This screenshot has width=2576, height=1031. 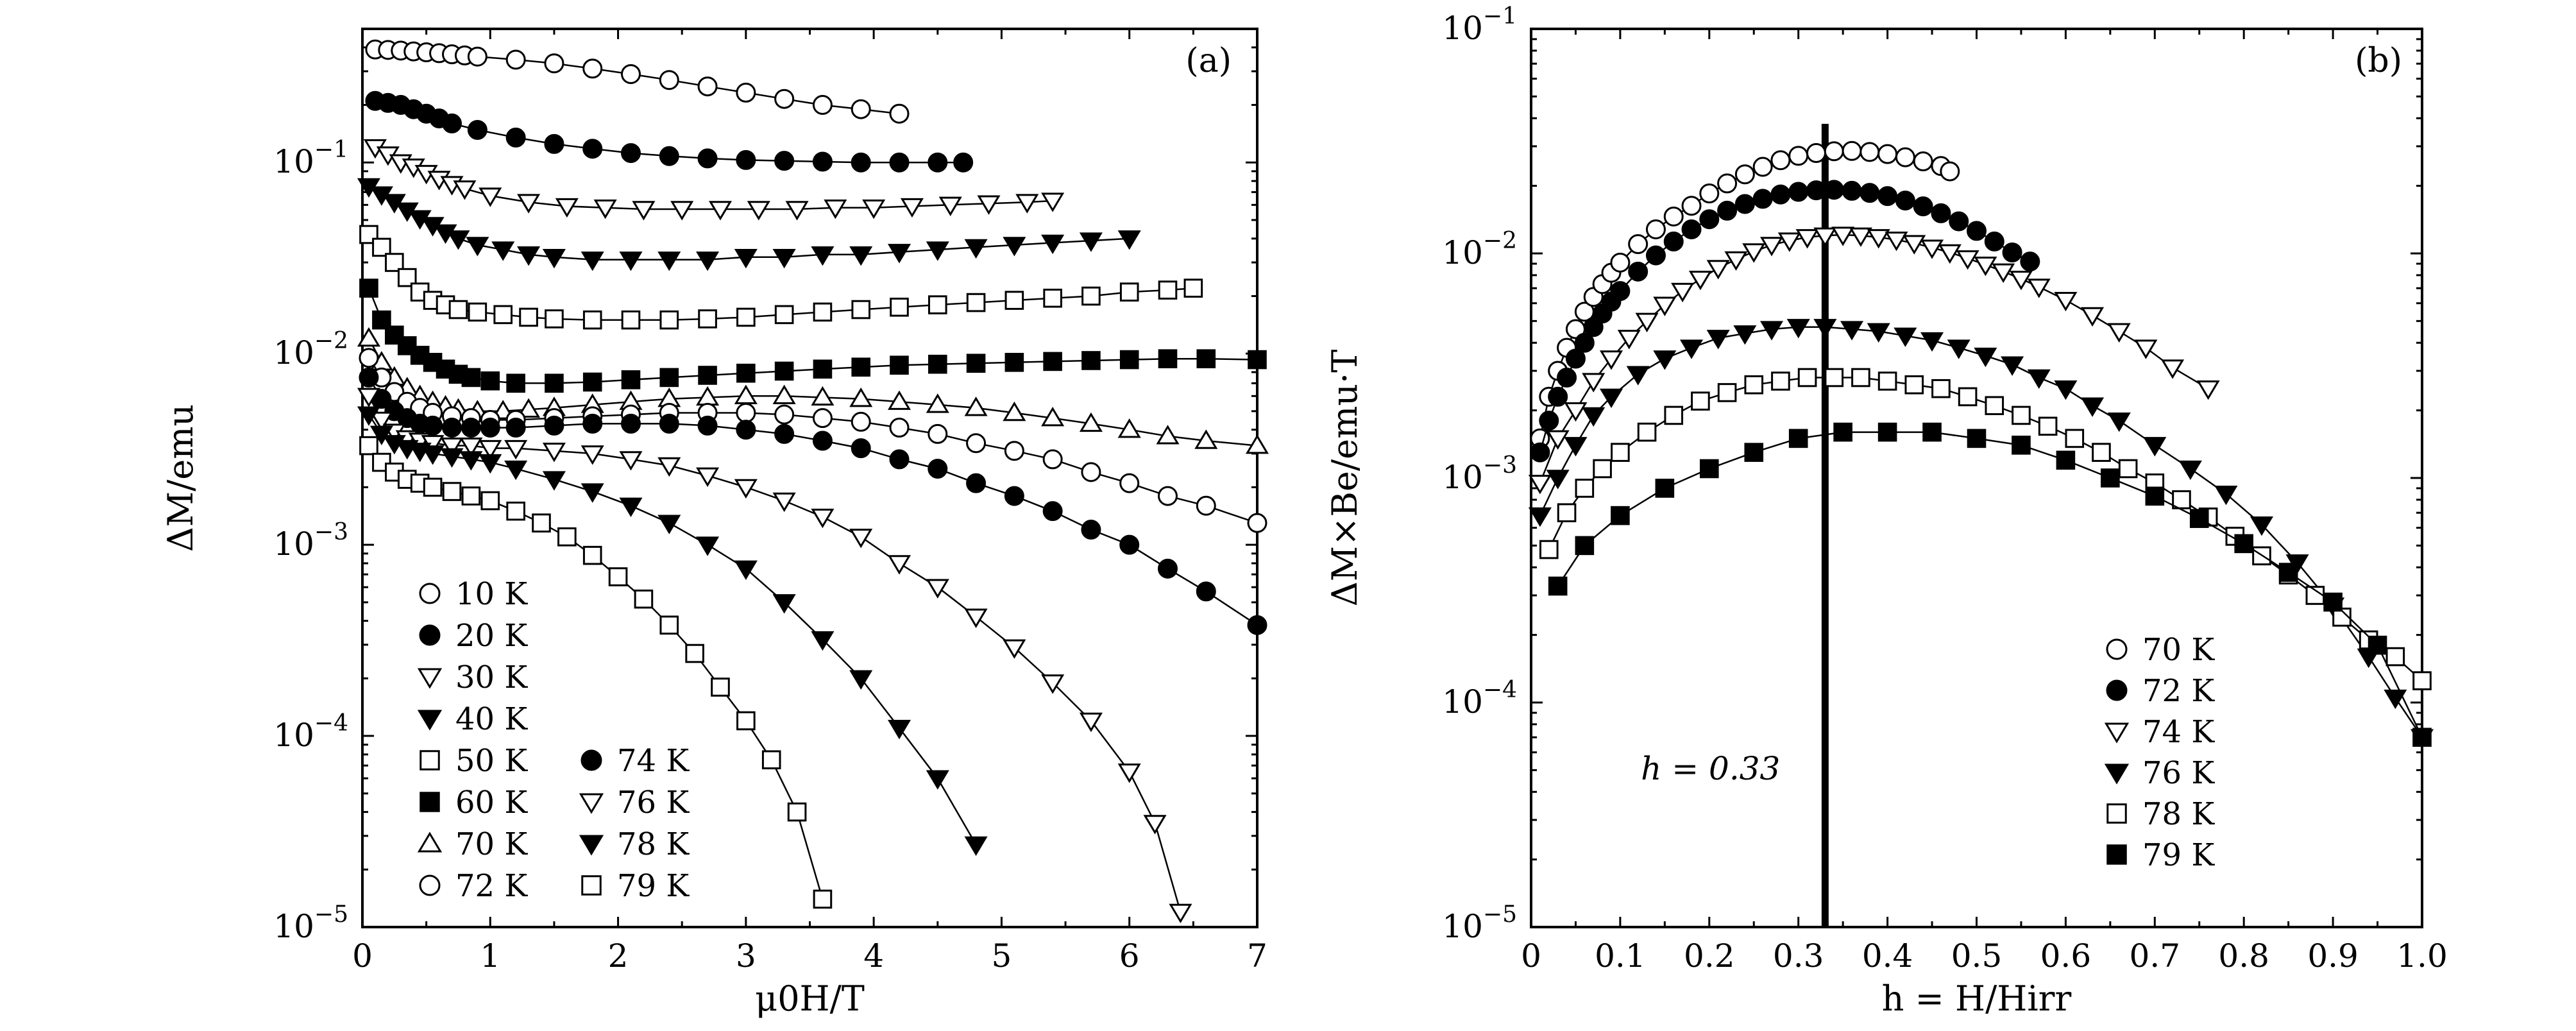 What do you see at coordinates (1479, 698) in the screenshot?
I see `y-tick-label: 10−4` at bounding box center [1479, 698].